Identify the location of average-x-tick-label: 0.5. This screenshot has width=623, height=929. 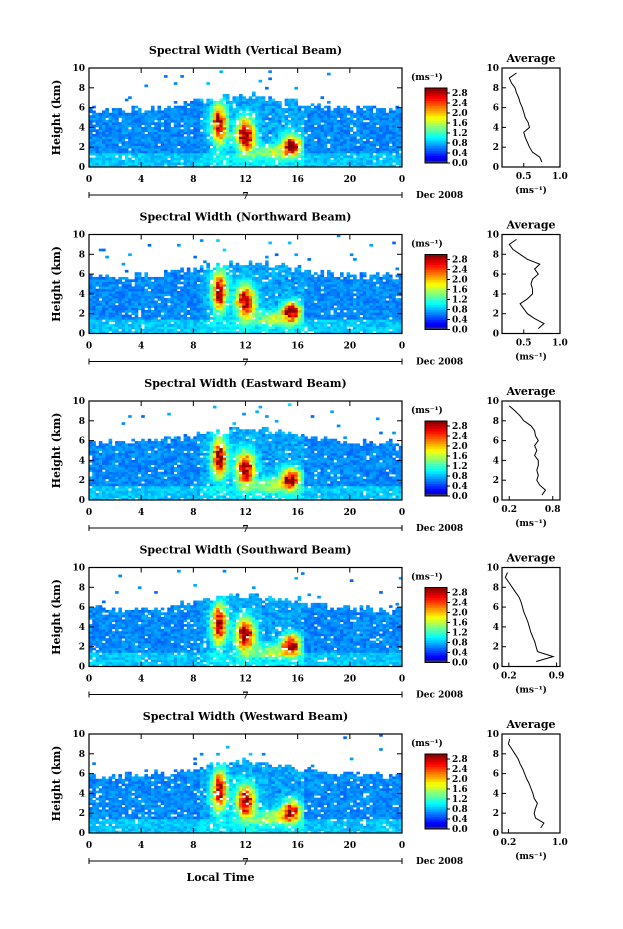
(524, 344).